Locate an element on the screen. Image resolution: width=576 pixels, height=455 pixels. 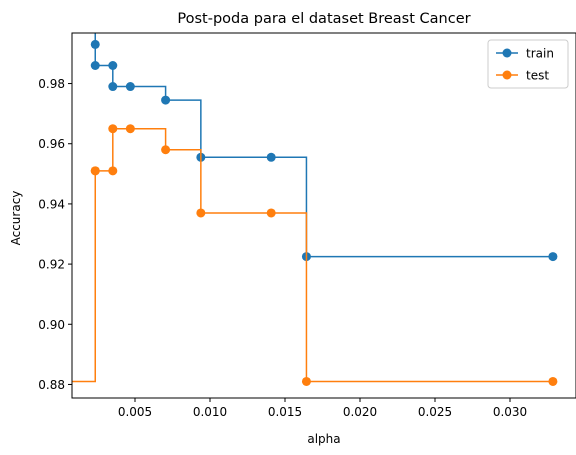
legend-marker-test is located at coordinates (507, 75).